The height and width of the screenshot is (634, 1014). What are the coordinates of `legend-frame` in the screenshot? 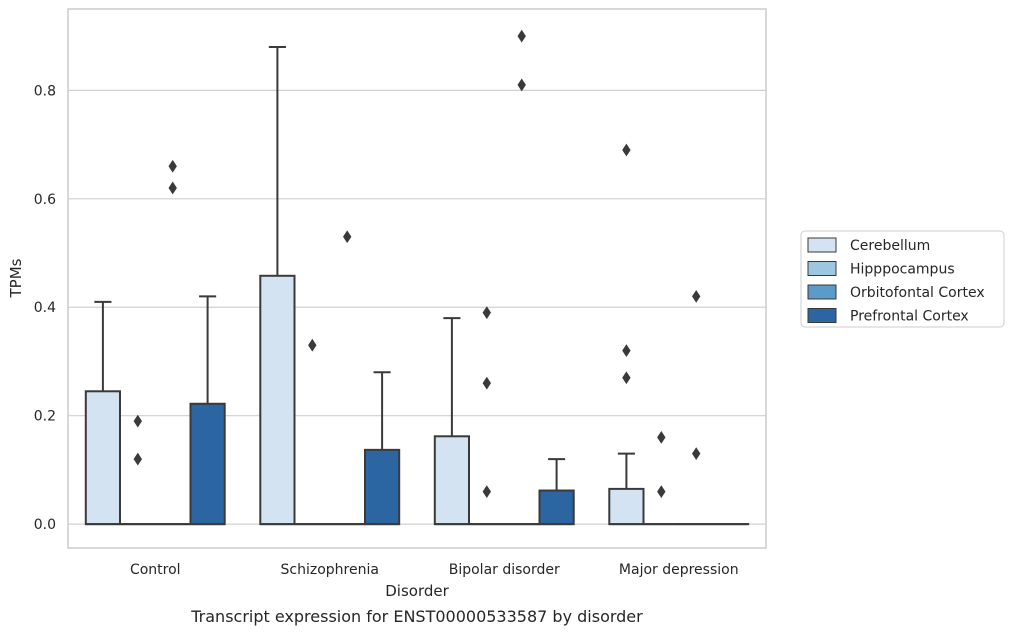 It's located at (902, 279).